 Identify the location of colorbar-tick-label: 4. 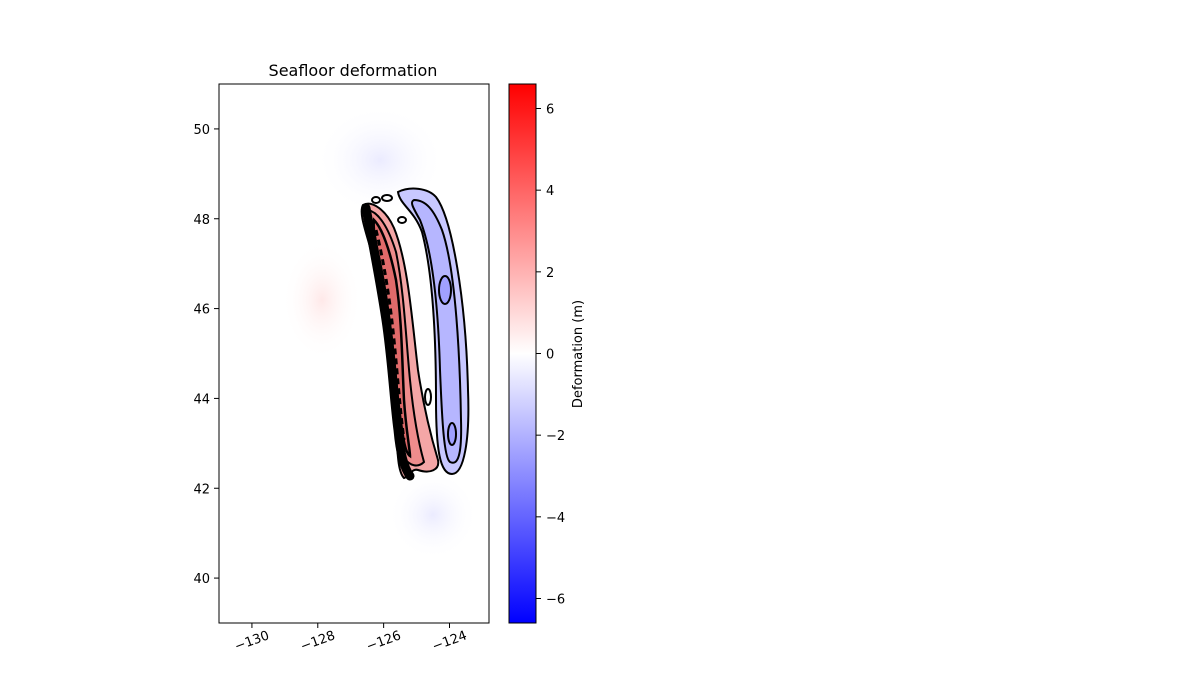
(550, 191).